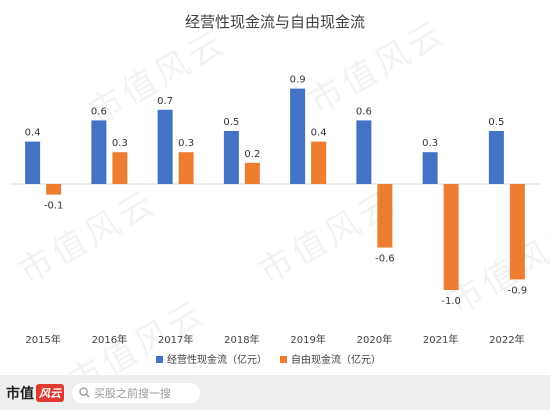 The width and height of the screenshot is (550, 410). Describe the element at coordinates (54, 206) in the screenshot. I see `data-label: -0.1` at that location.